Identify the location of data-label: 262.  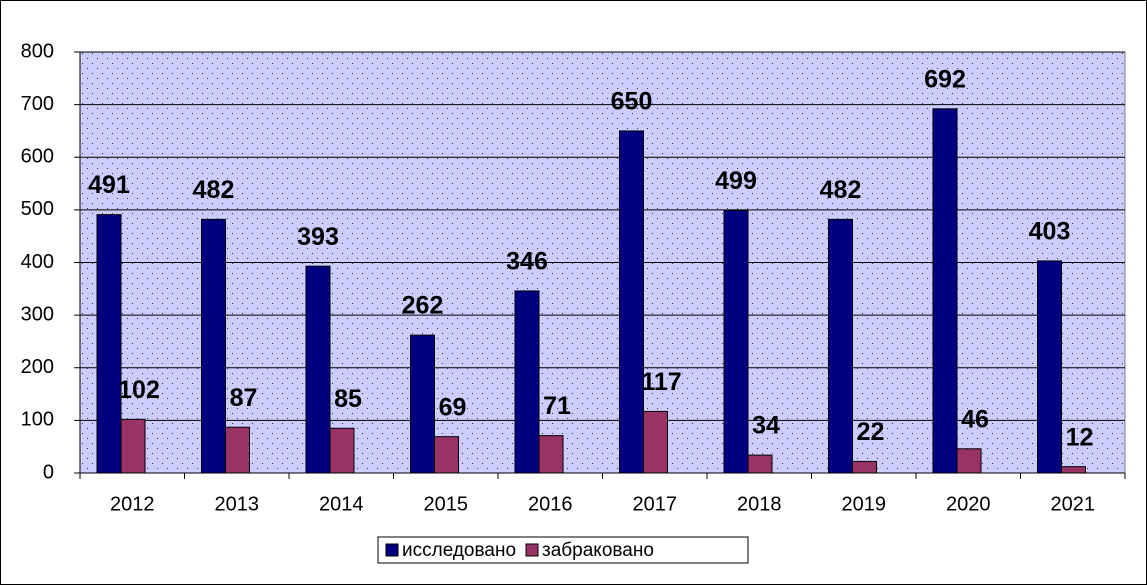
(423, 306).